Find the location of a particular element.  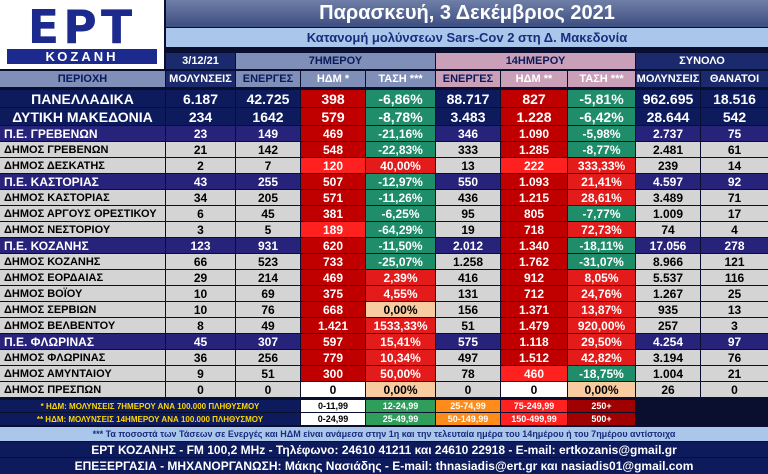

table-cell: 5.537 is located at coordinates (668, 277).